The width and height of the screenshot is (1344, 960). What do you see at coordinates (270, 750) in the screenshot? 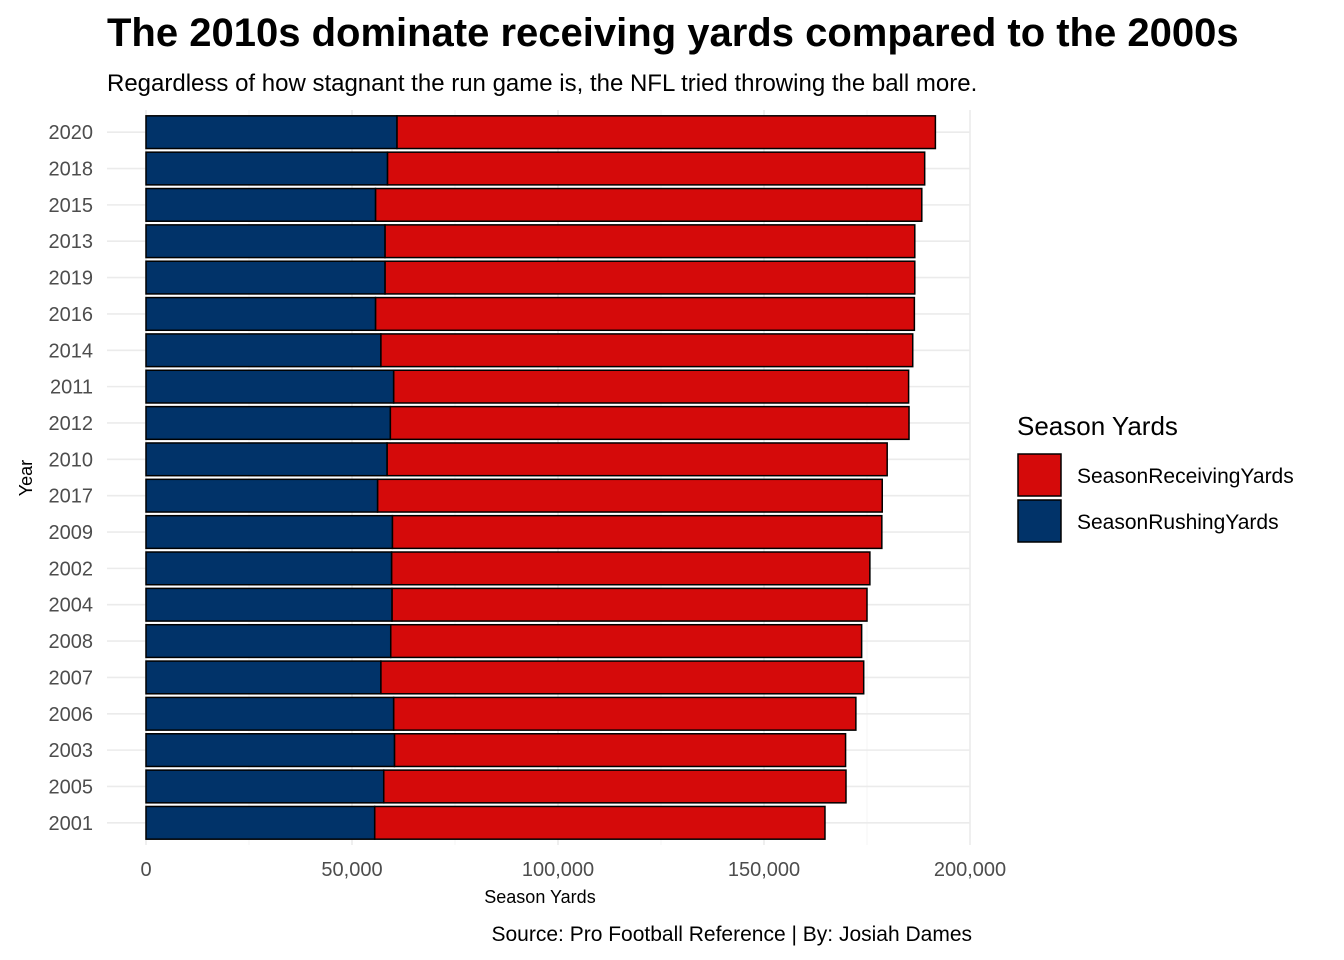
I see `bar-rushing-2003` at bounding box center [270, 750].